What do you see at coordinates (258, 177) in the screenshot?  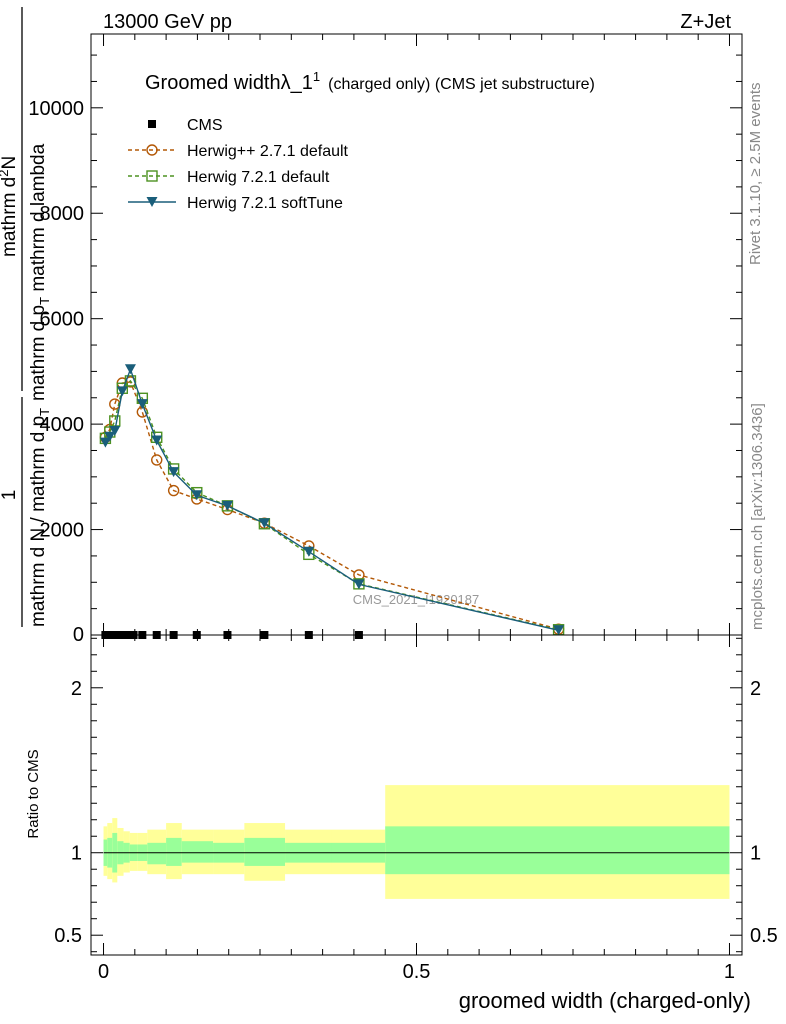 I see `legend-label: Herwig 7.2.1 default` at bounding box center [258, 177].